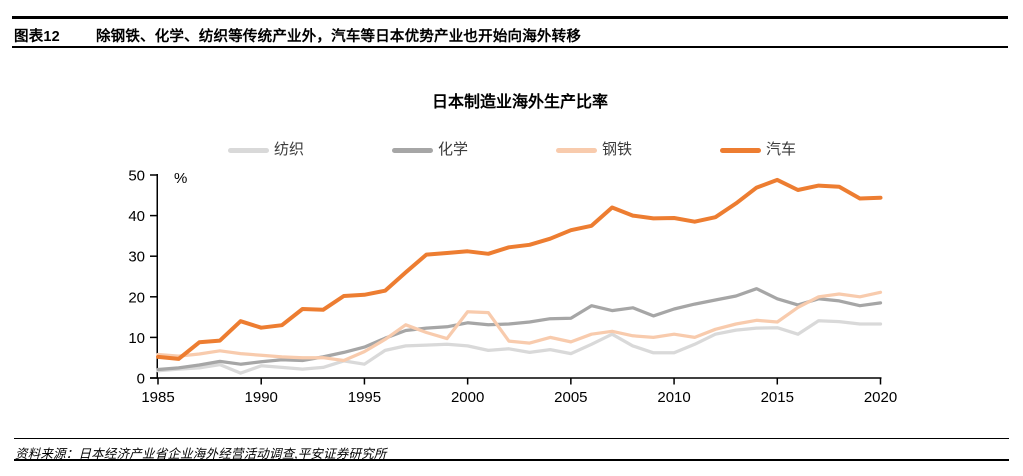 Image resolution: width=1023 pixels, height=476 pixels. What do you see at coordinates (780, 149) in the screenshot?
I see `legend-label: 汽车` at bounding box center [780, 149].